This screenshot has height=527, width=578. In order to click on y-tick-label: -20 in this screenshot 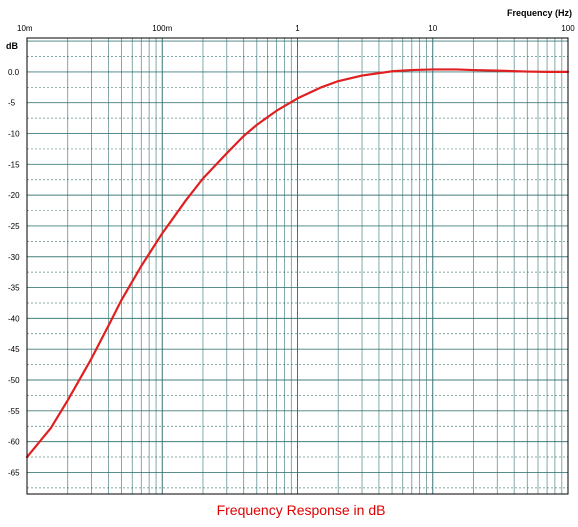, I will do `click(14, 195)`.